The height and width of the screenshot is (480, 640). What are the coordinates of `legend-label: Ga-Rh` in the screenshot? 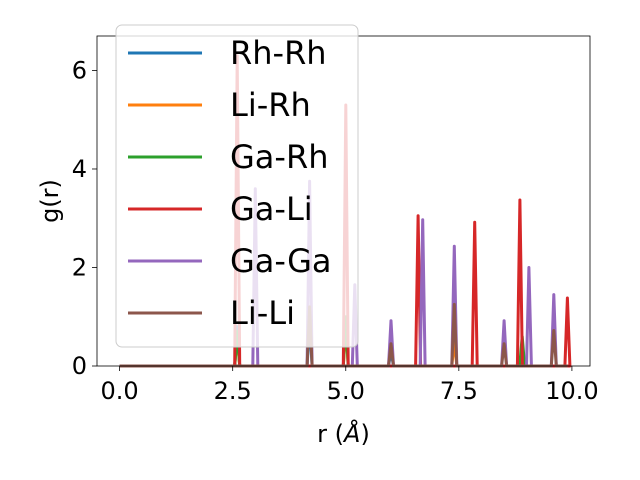 It's located at (279, 157).